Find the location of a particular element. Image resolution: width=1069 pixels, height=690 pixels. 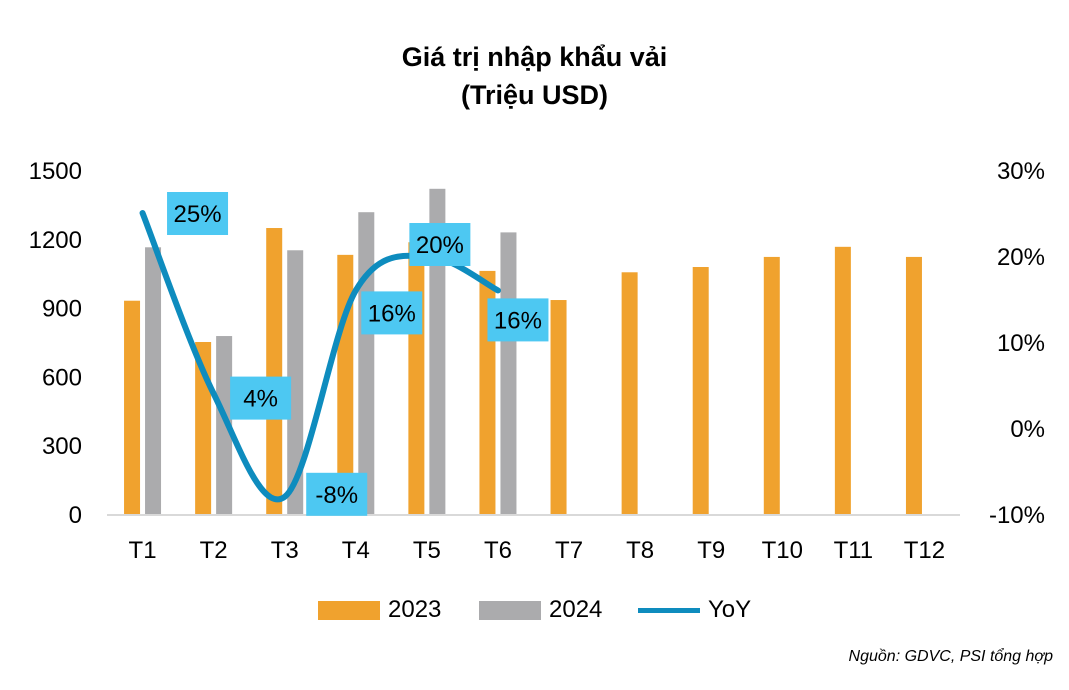

bar-2023-T5 is located at coordinates (416, 378).